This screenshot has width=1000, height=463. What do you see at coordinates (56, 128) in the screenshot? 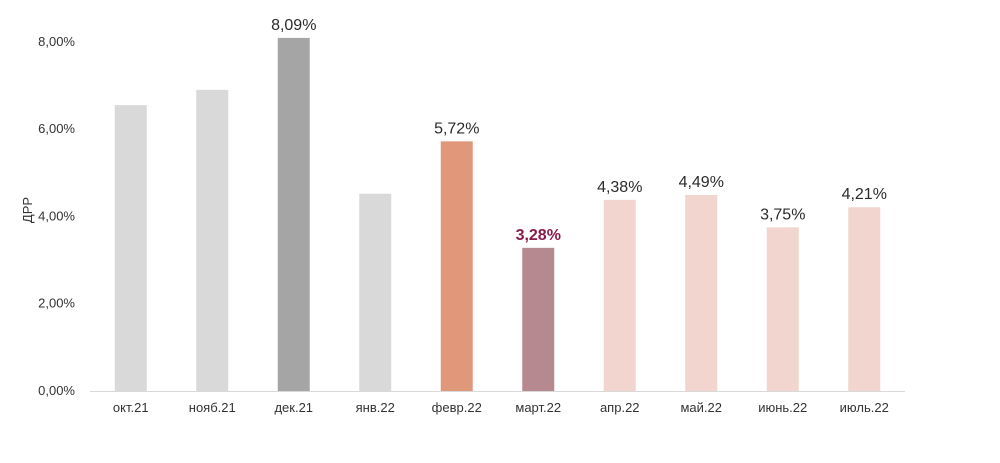
I see `y-tick-label: 6,00%` at bounding box center [56, 128].